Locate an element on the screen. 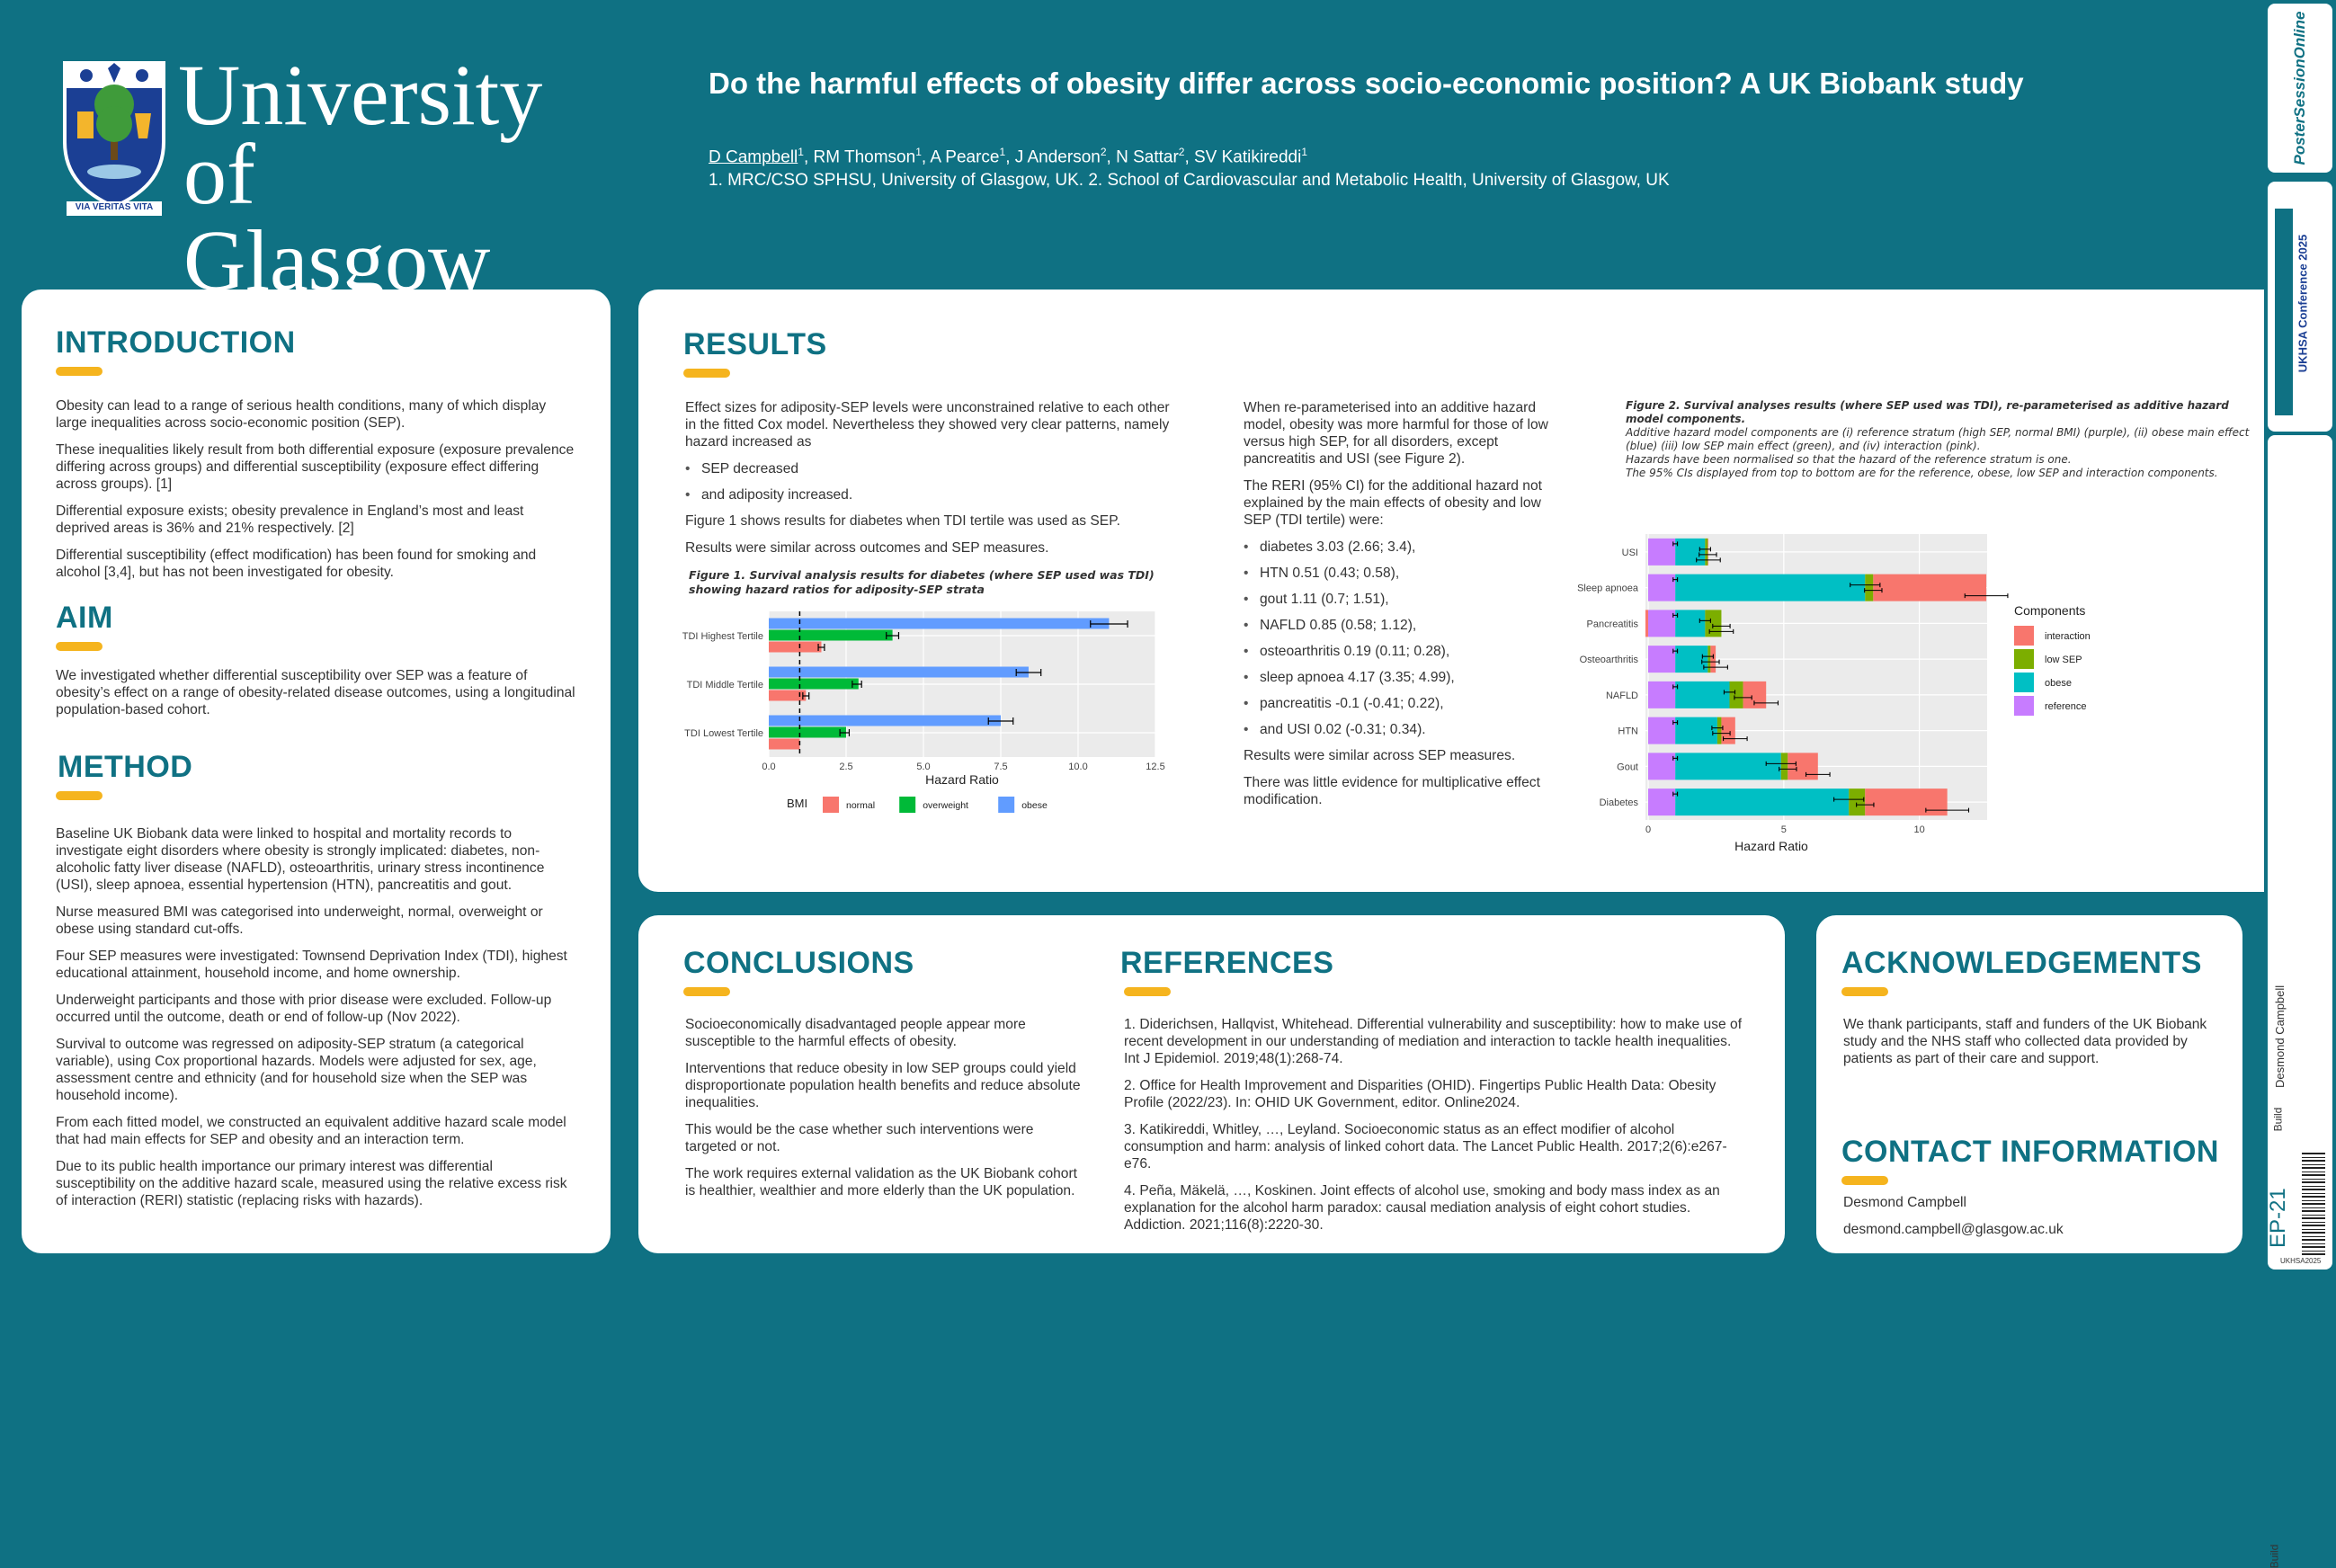 This screenshot has width=2336, height=1568. x-axis-label: Hazard Ratio is located at coordinates (1771, 846).